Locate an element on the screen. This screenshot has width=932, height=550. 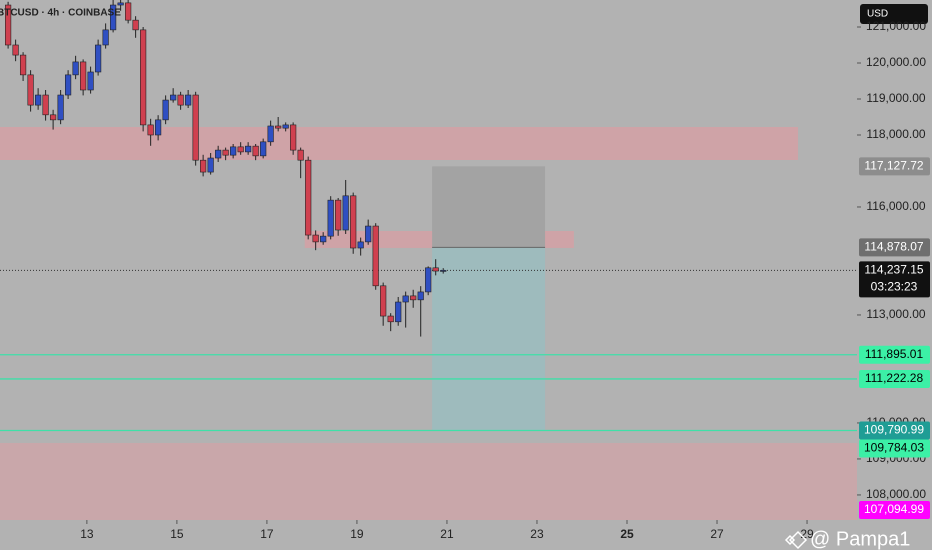
price-tag-label: 111,895.01 is located at coordinates (894, 354).